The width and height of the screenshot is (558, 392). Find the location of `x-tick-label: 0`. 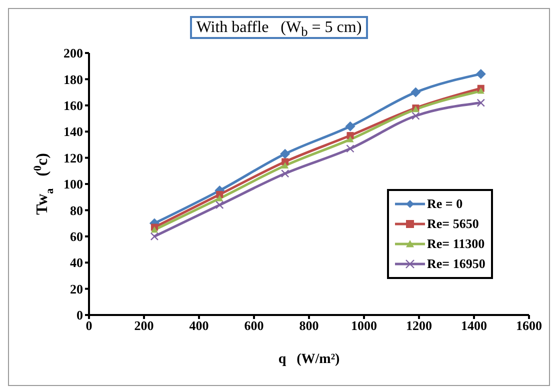

x-tick-label: 0 is located at coordinates (89, 326).